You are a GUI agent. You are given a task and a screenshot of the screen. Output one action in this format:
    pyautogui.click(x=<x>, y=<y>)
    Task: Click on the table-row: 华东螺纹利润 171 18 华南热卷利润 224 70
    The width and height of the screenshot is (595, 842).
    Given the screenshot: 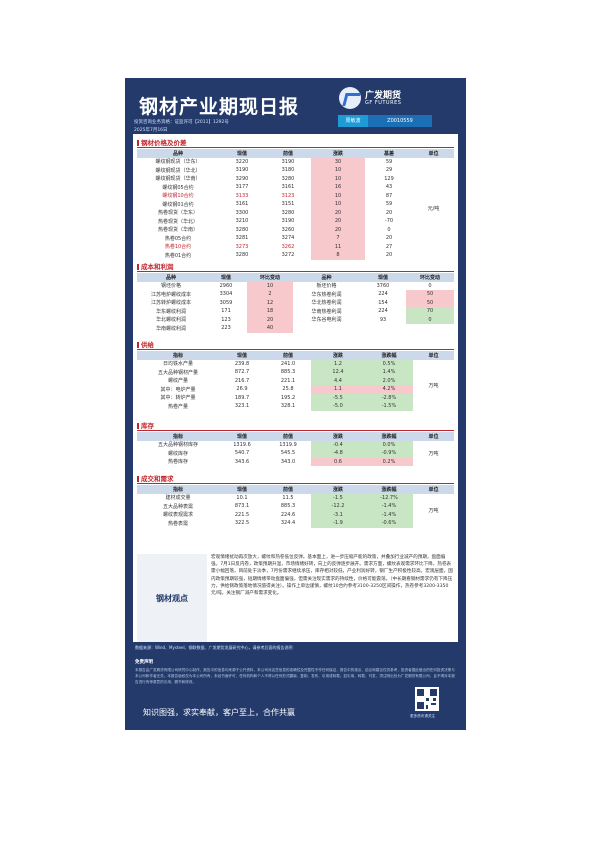 What is the action you would take?
    pyautogui.click(x=295, y=311)
    